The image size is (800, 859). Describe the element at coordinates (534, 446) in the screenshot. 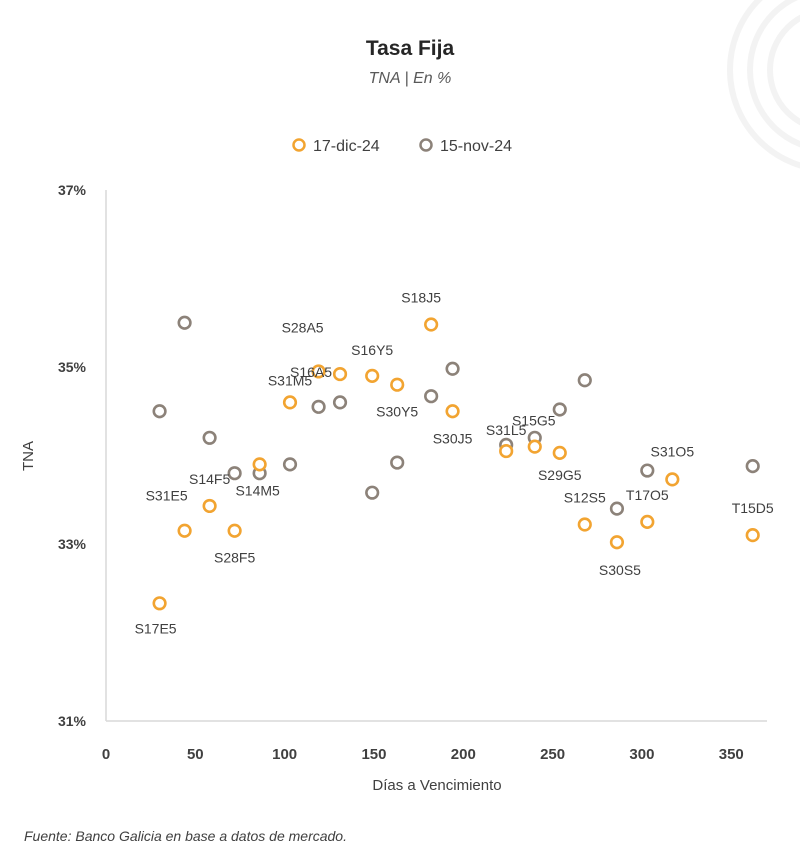

I see `point-S15G5` at that location.